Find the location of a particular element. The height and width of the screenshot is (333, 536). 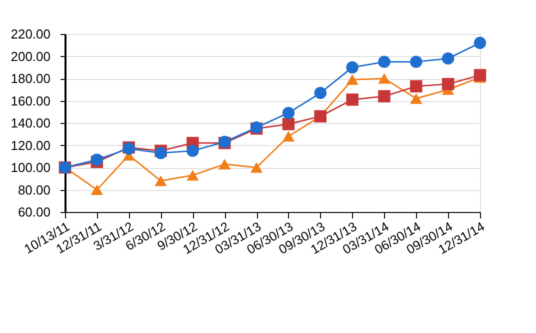

y-tick-label: 220.00 is located at coordinates (30, 34).